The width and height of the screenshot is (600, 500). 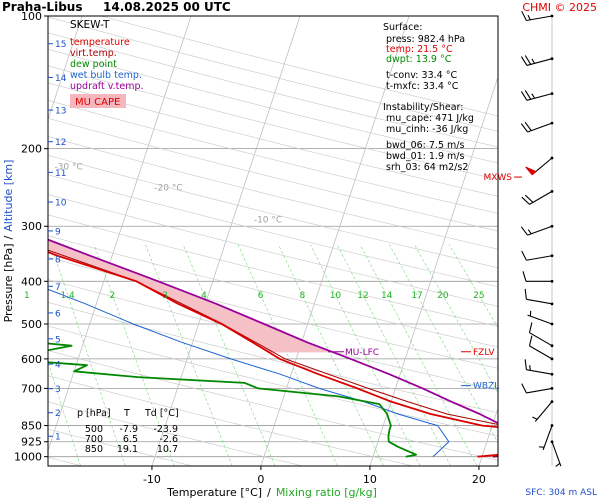 What do you see at coordinates (31, 16) in the screenshot?
I see `pressure-tick-label: 100` at bounding box center [31, 16].